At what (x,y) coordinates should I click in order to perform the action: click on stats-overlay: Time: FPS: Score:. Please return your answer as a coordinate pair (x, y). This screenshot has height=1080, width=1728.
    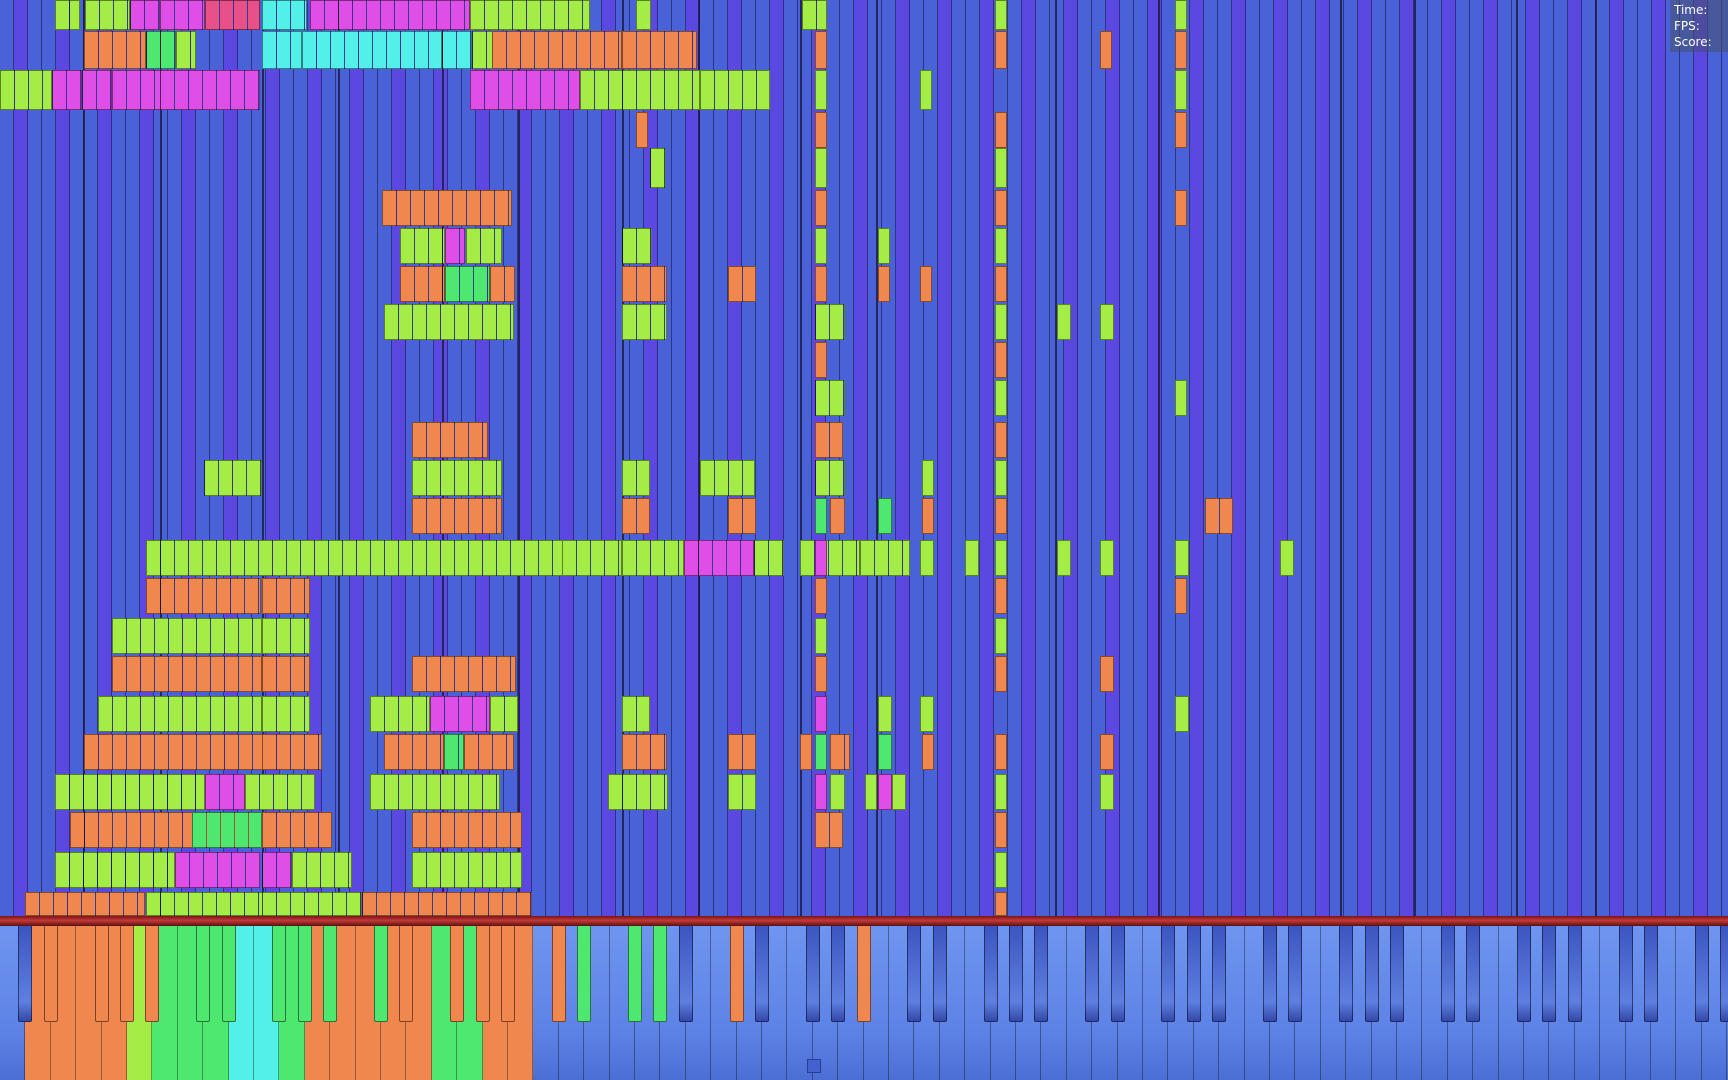
    Looking at the image, I should click on (1699, 26).